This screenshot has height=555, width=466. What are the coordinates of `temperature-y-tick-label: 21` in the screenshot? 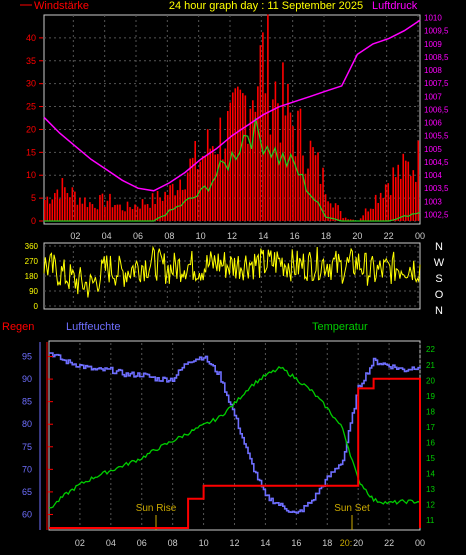 It's located at (430, 365).